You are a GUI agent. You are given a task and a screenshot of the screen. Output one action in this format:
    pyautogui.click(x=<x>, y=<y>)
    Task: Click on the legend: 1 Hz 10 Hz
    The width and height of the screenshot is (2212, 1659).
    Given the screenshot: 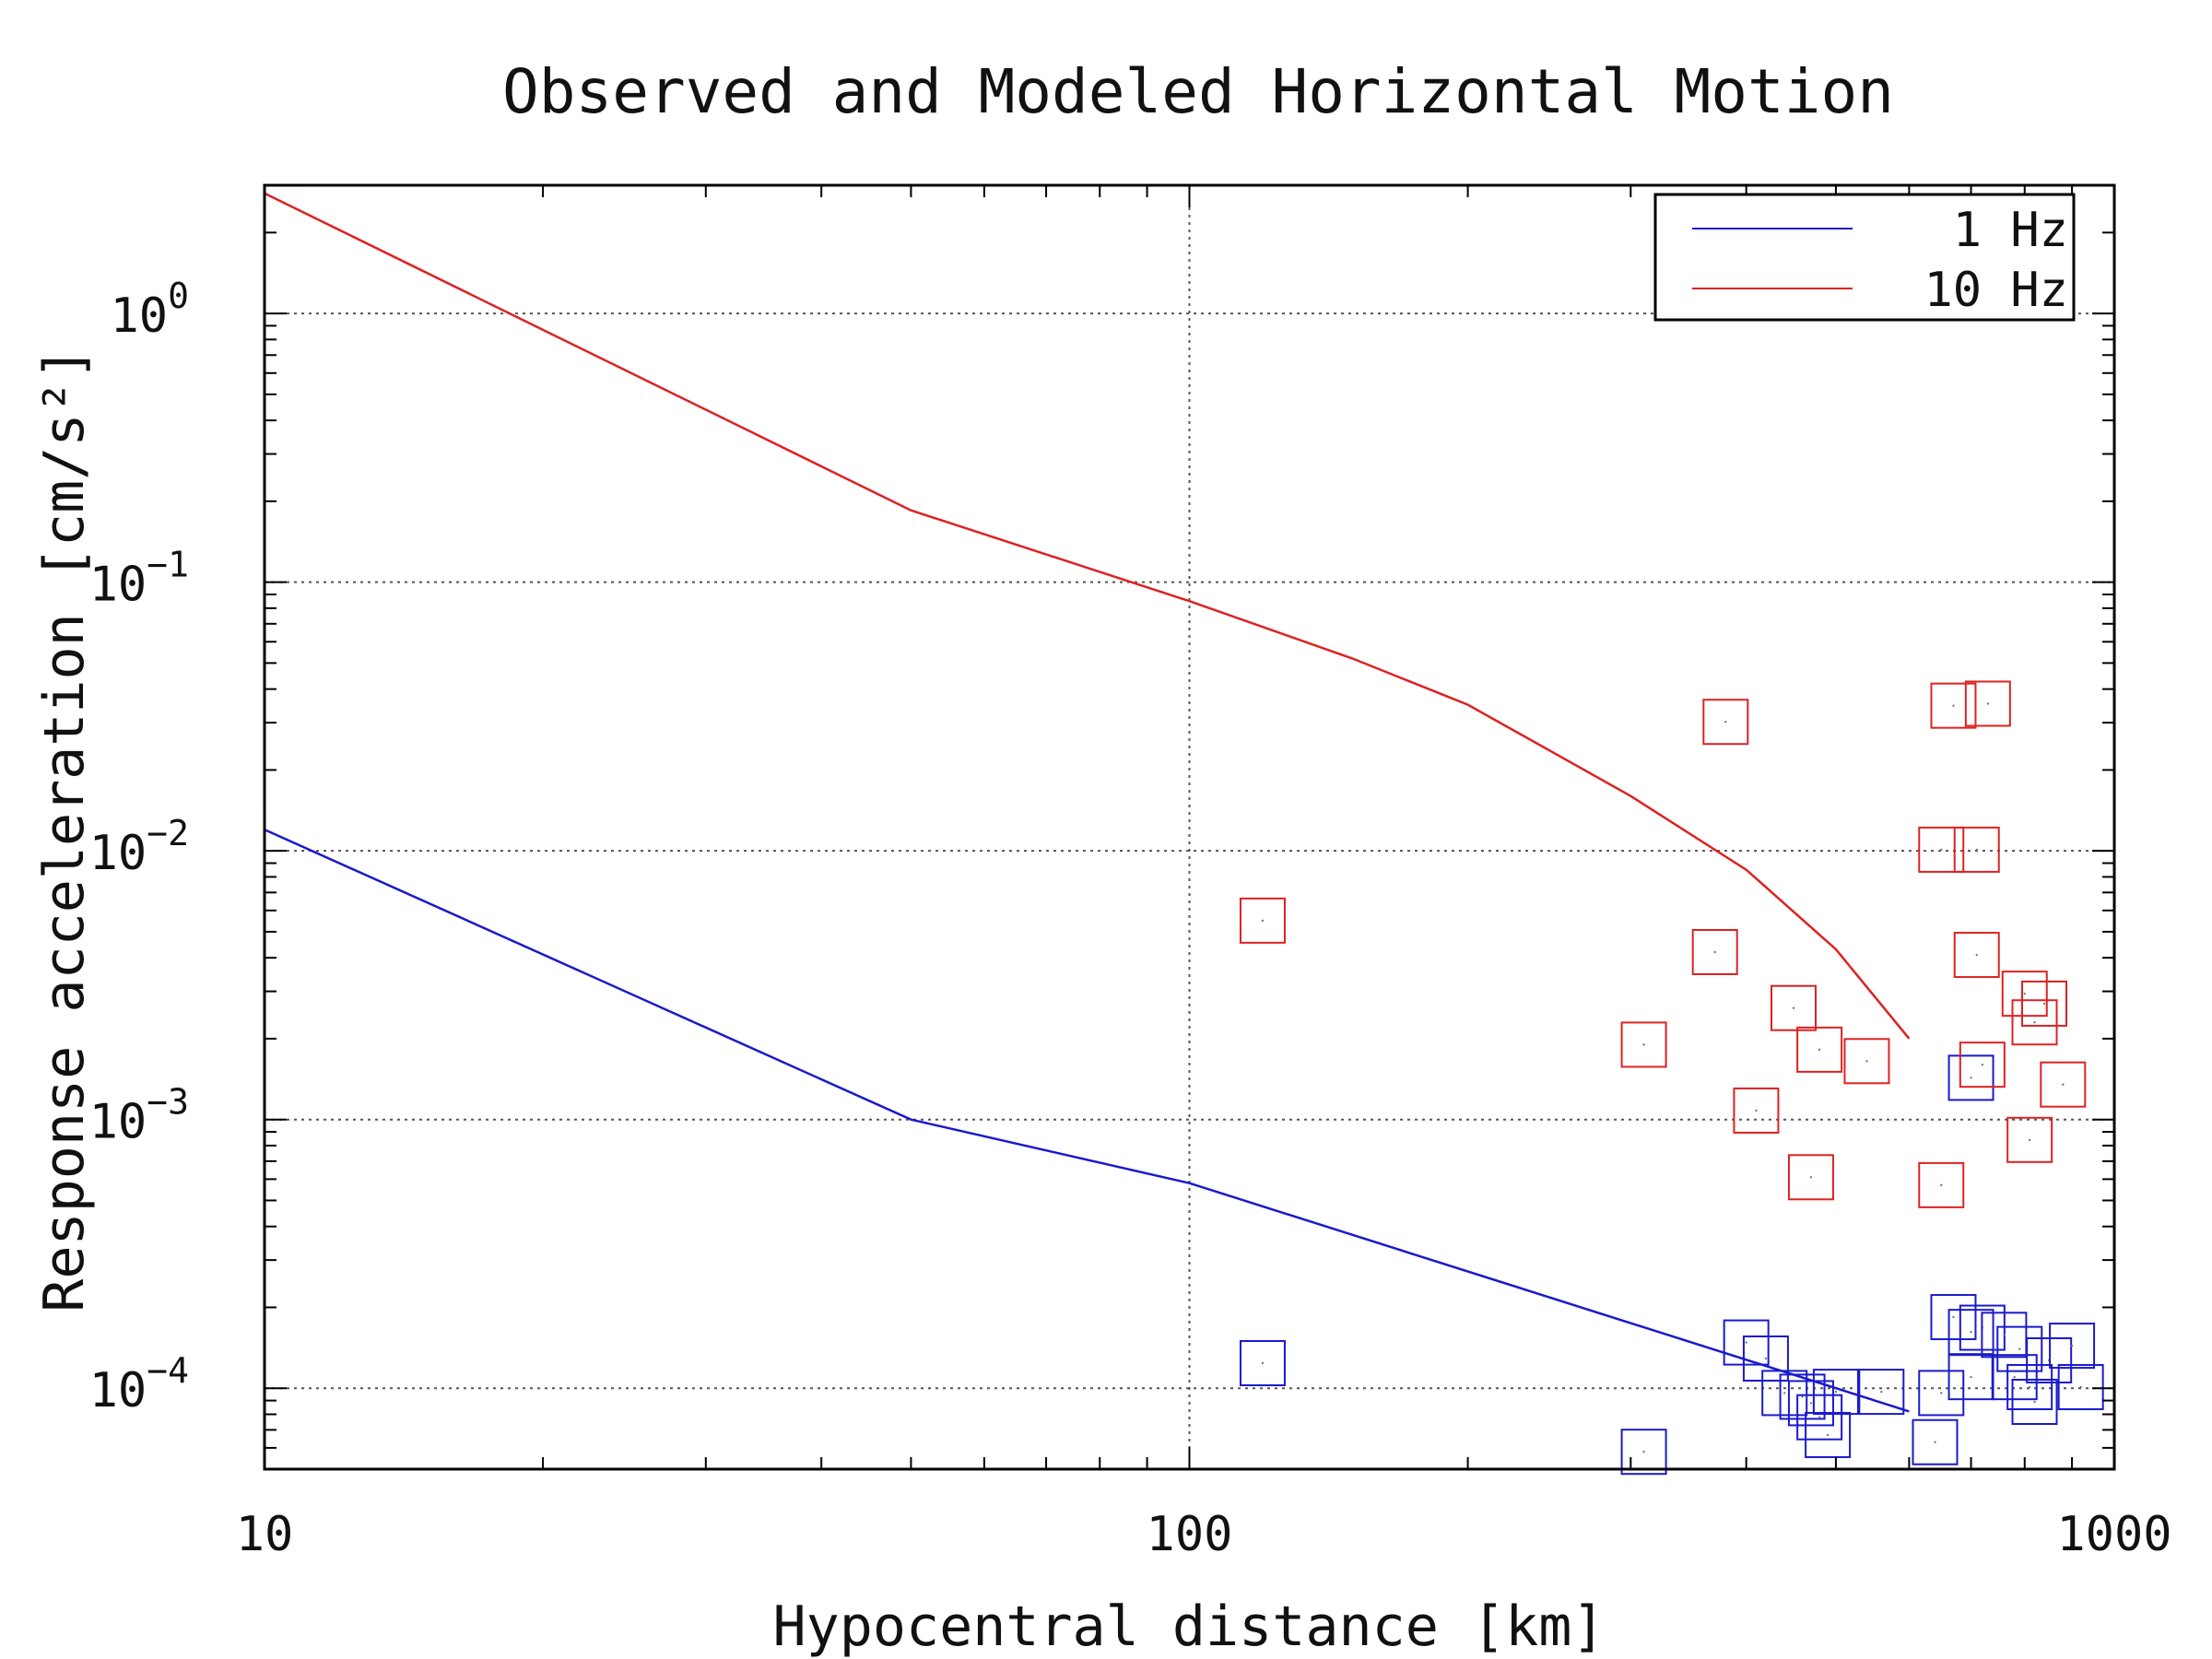 What is the action you would take?
    pyautogui.click(x=1864, y=257)
    